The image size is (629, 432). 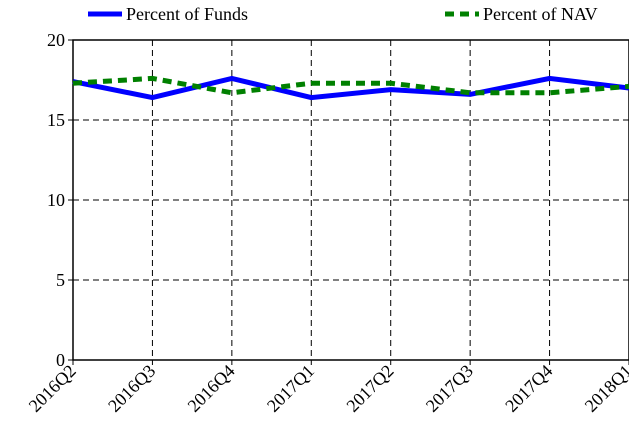 I want to click on y-tick-label: 5, so click(x=60, y=280).